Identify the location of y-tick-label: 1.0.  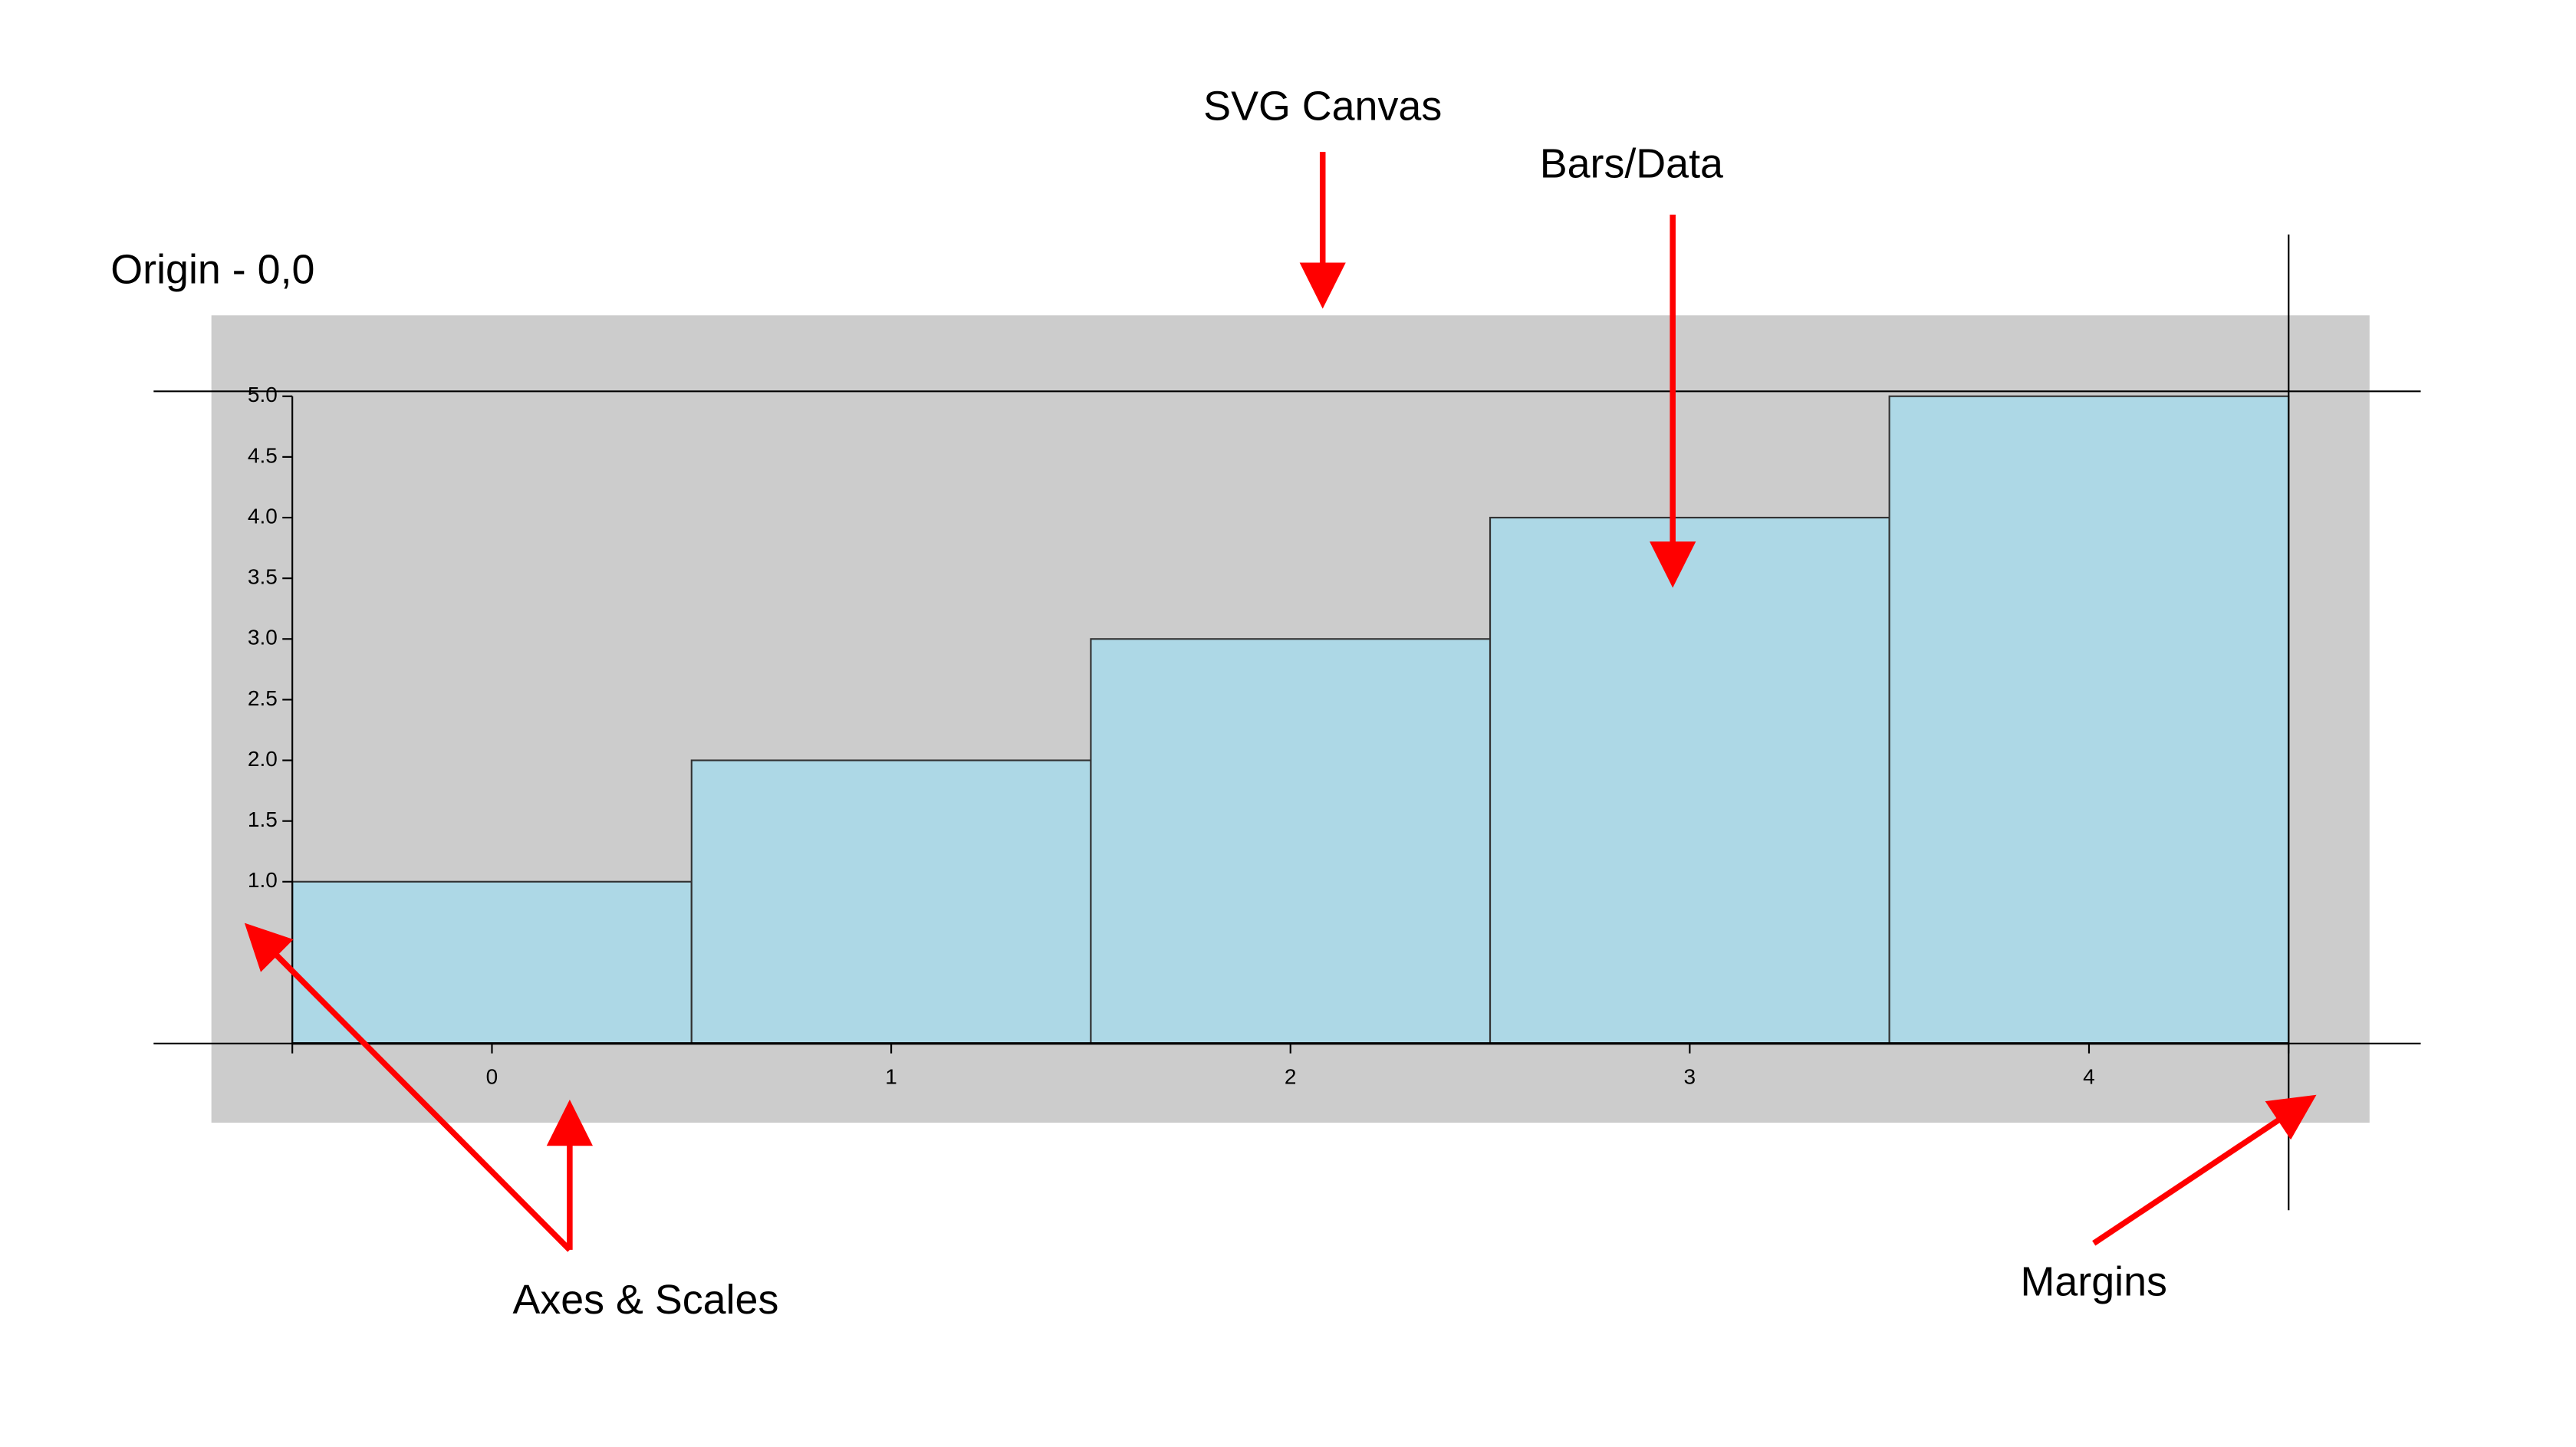
(263, 880).